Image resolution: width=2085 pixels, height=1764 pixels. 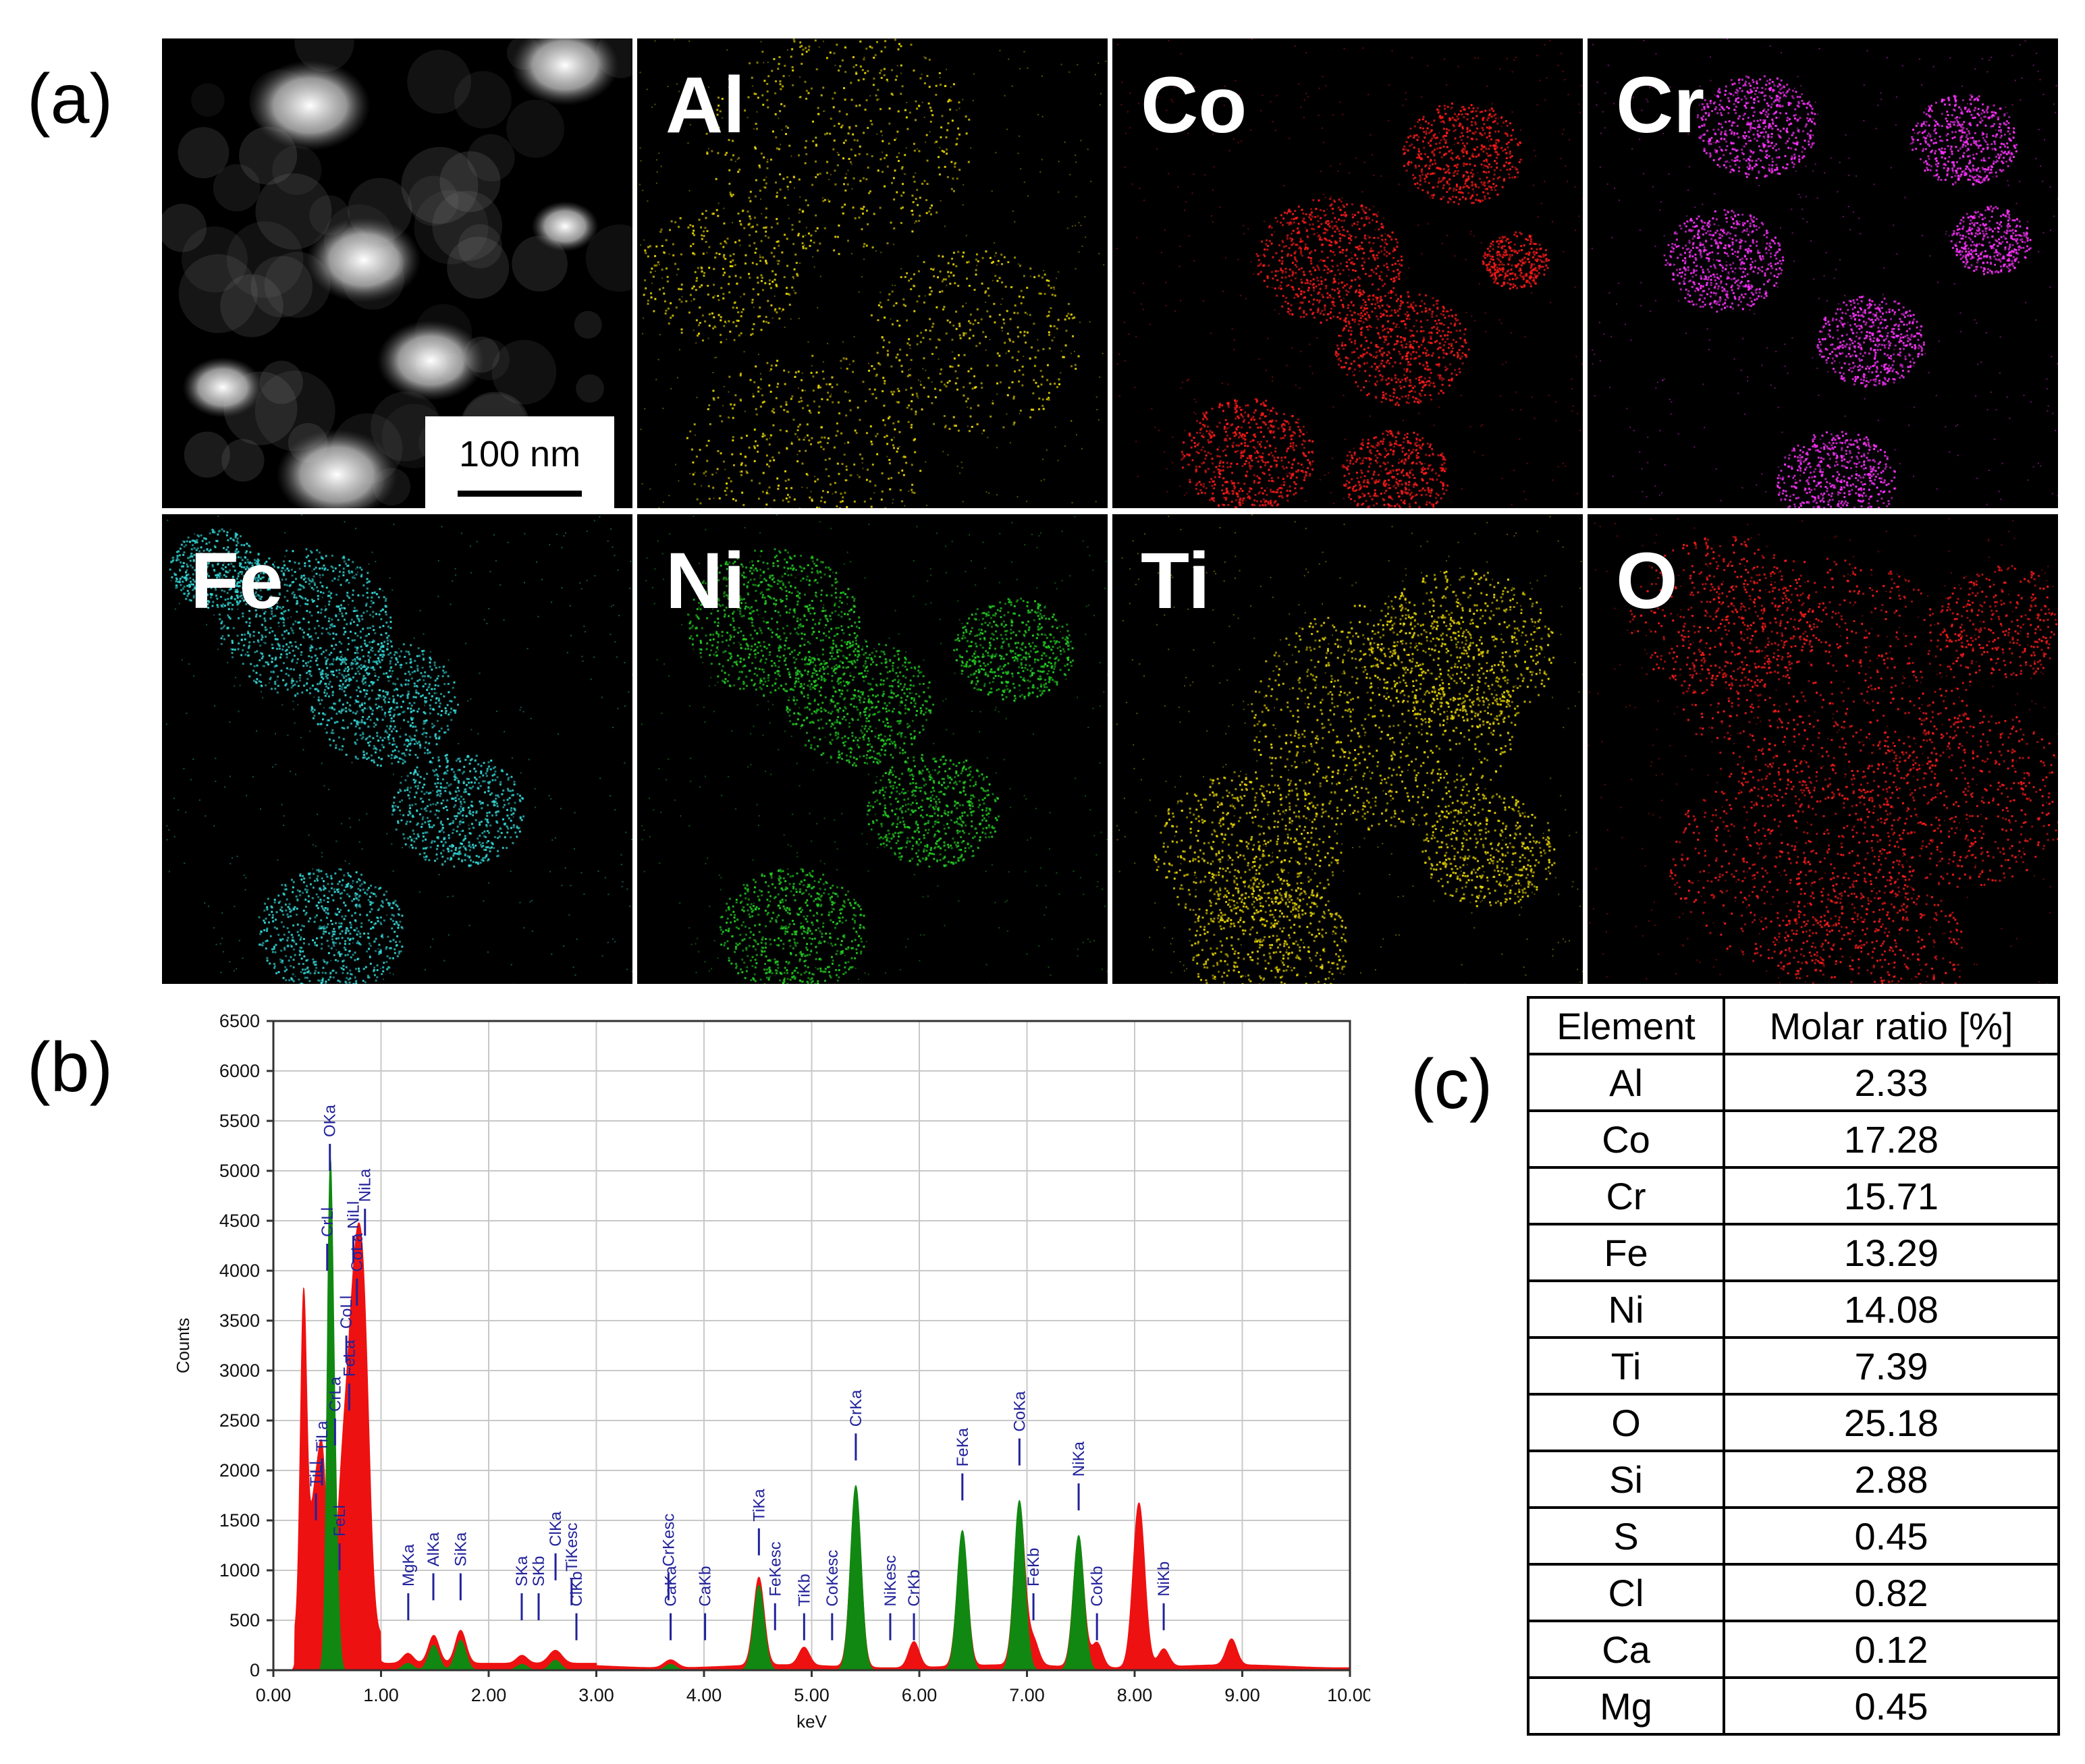 What do you see at coordinates (804, 1607) in the screenshot?
I see `peak-annotation: TiKb` at bounding box center [804, 1607].